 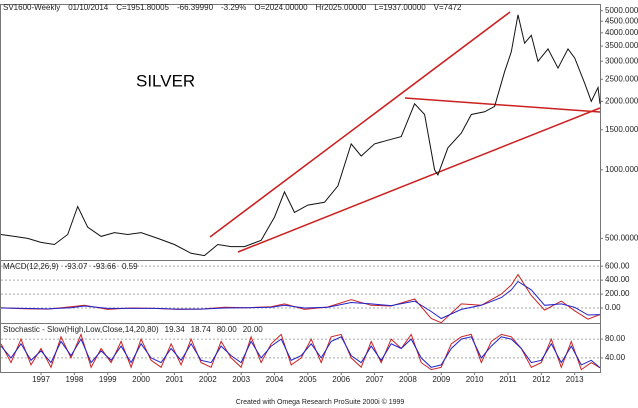 What do you see at coordinates (621, 60) in the screenshot?
I see `y-tick-label: 3000.000` at bounding box center [621, 60].